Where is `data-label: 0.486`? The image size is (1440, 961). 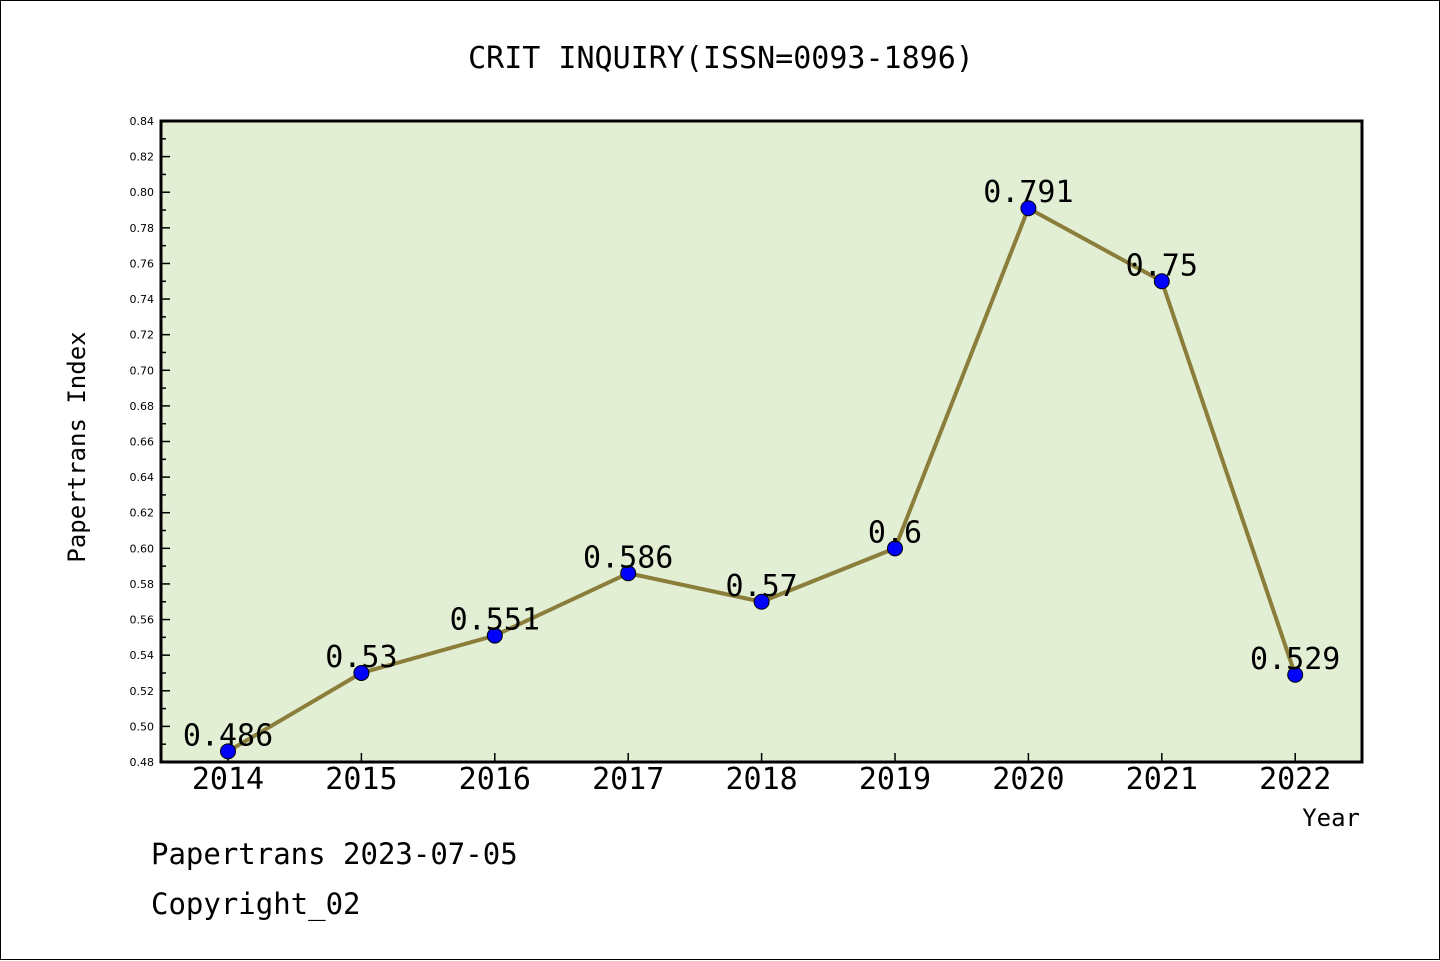
data-label: 0.486 is located at coordinates (228, 735).